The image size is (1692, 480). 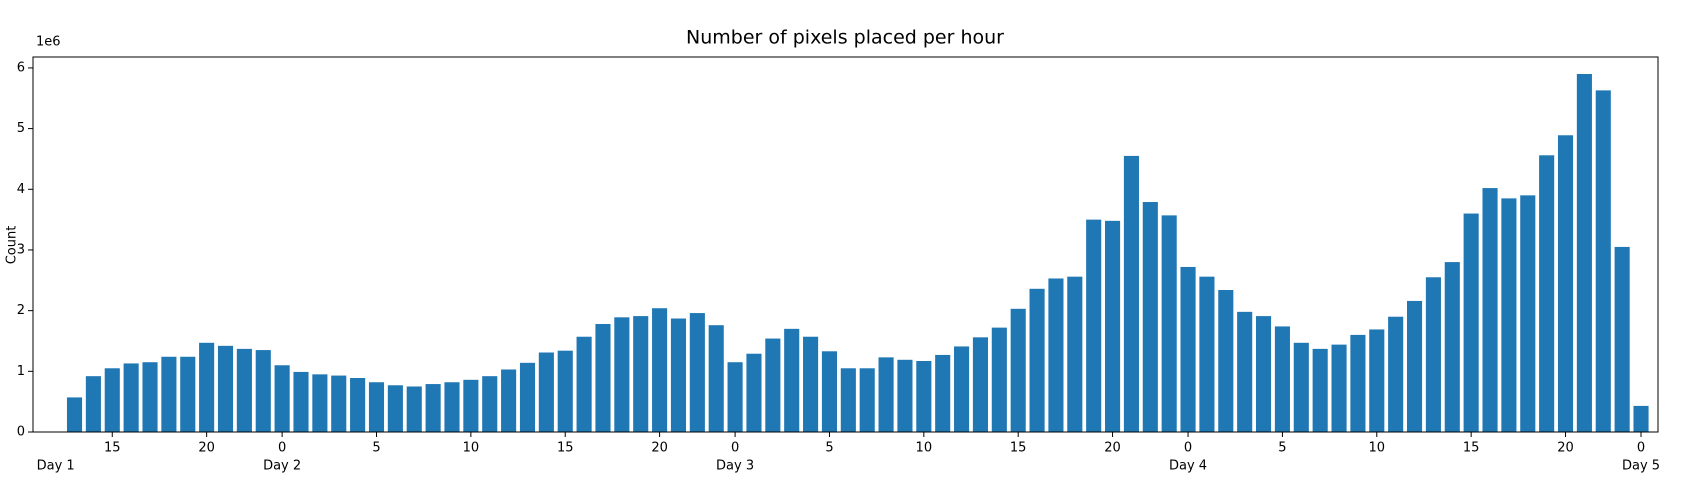 I want to click on y-offset-label: 1e6, so click(x=48, y=42).